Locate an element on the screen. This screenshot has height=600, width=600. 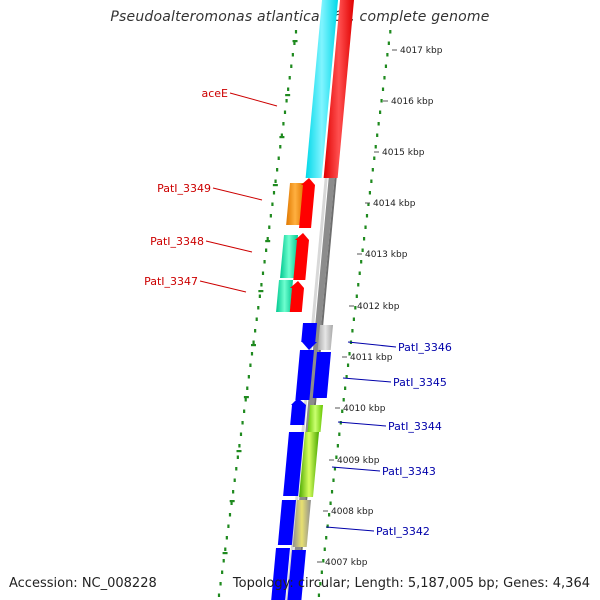
scale-label: 4011 kbp is located at coordinates (371, 358).